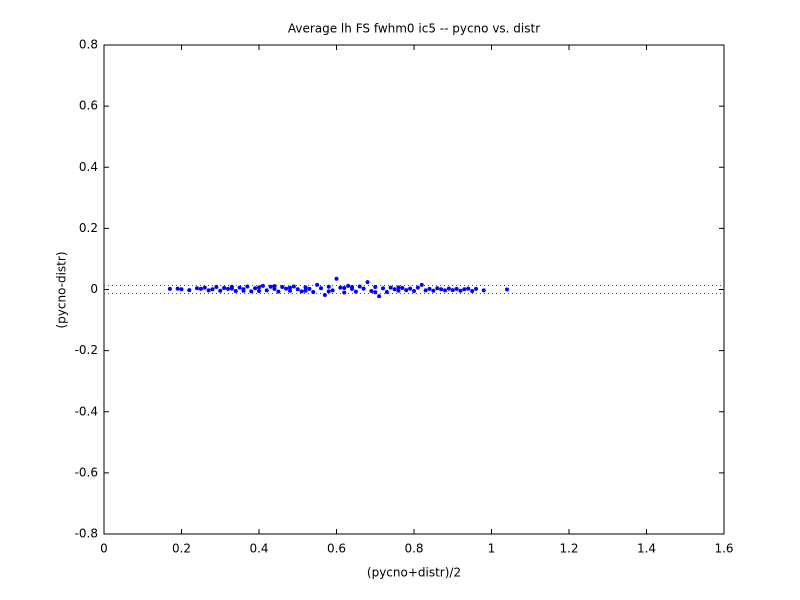  Describe the element at coordinates (104, 549) in the screenshot. I see `x-tick-label: 0` at that location.